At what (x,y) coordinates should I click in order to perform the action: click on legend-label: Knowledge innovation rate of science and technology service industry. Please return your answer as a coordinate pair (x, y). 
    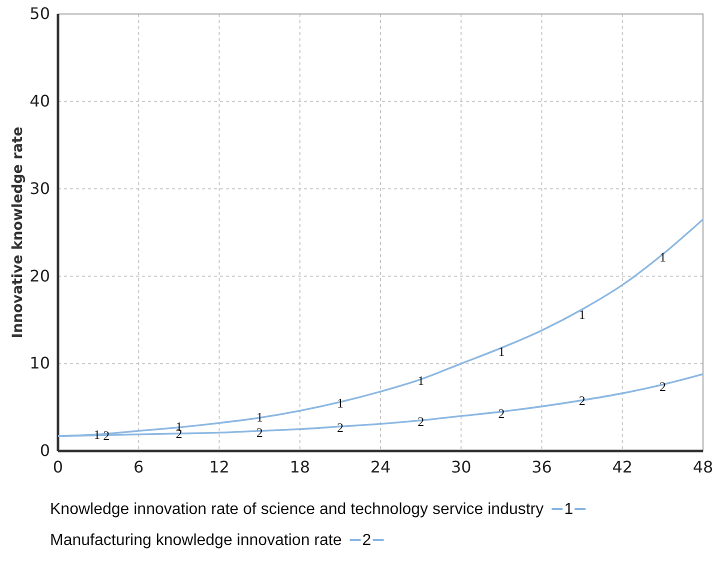
    Looking at the image, I should click on (297, 509).